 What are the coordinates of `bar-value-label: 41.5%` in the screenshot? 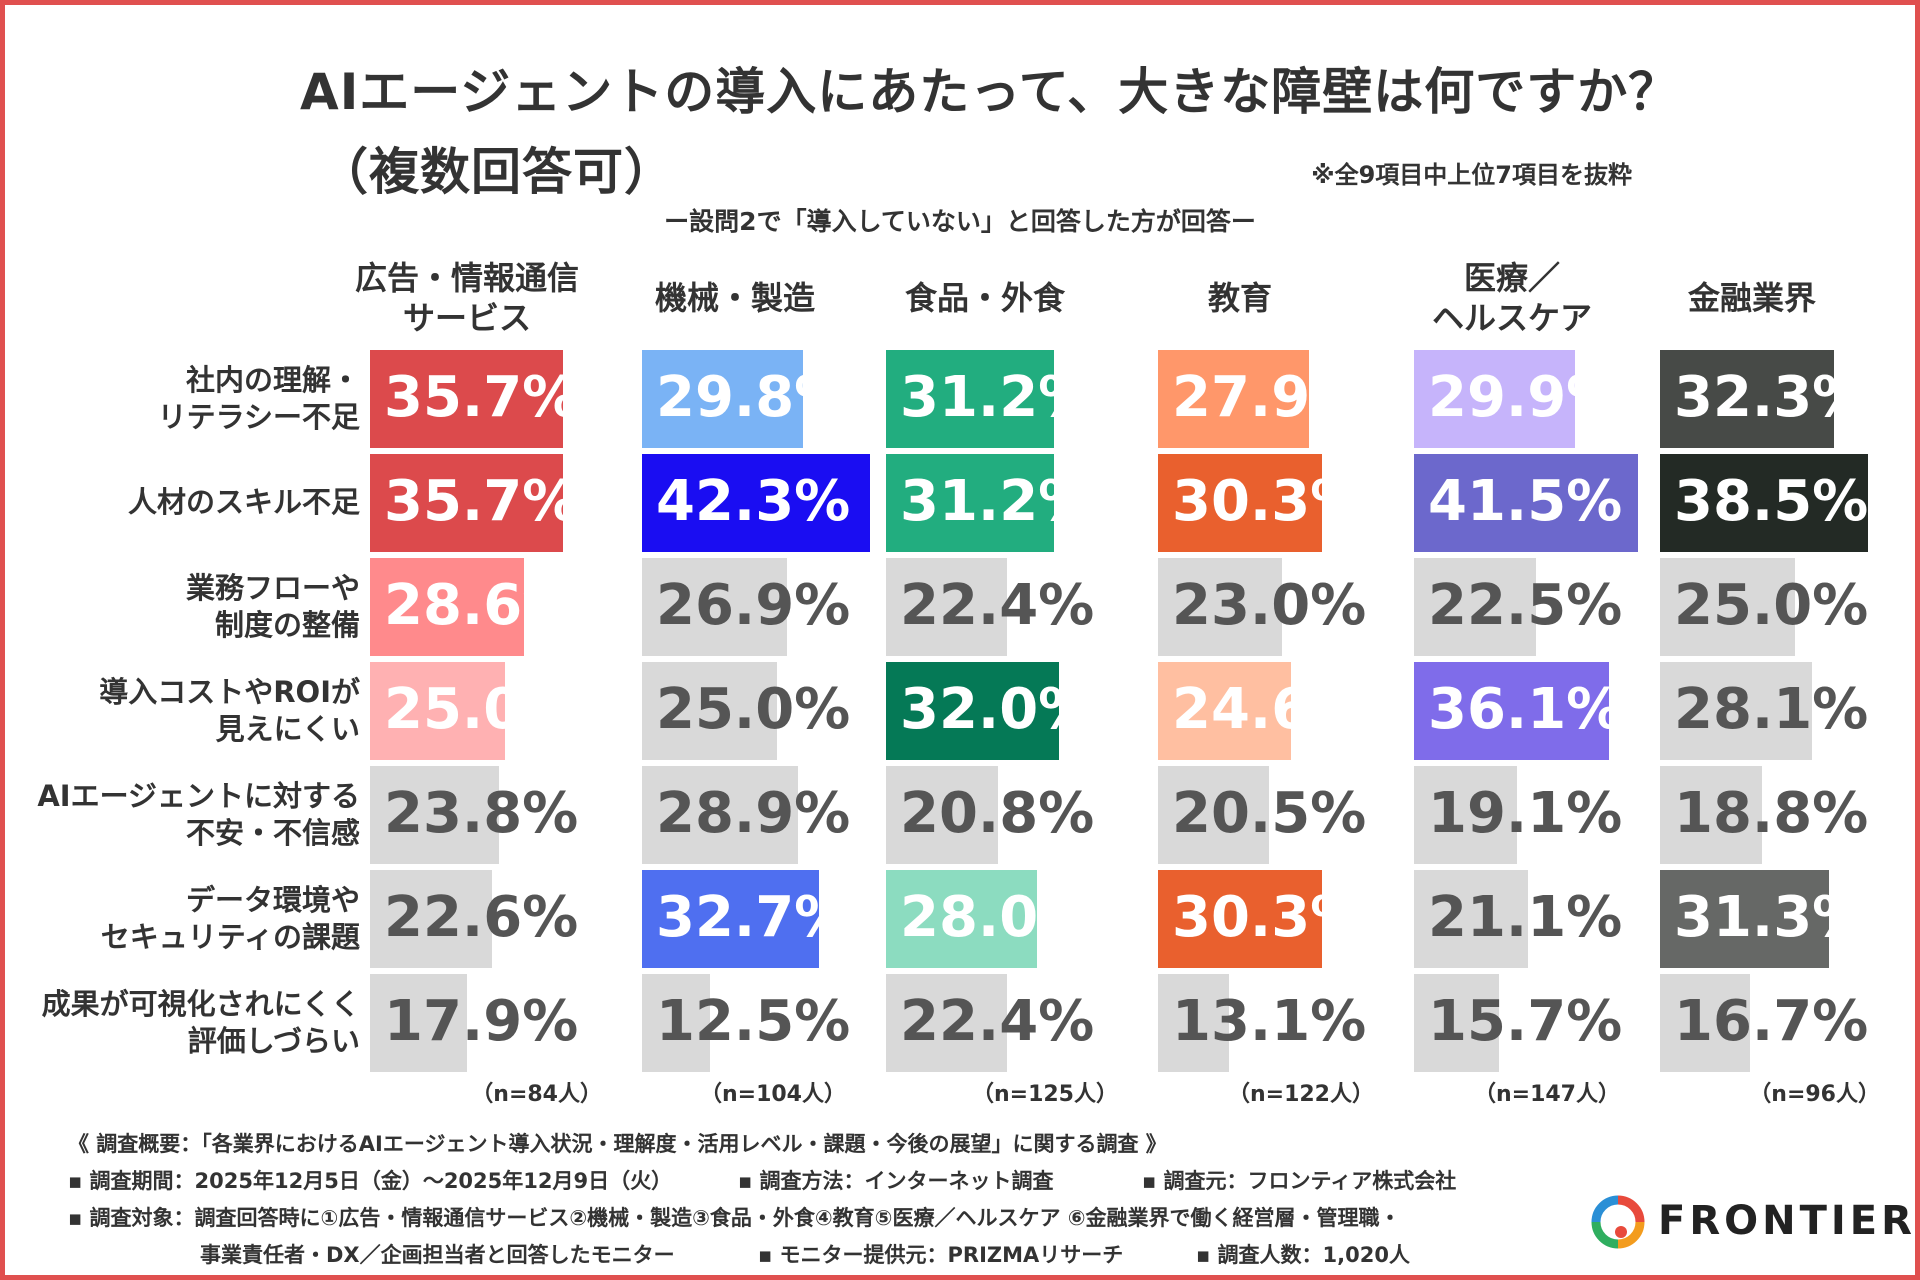 It's located at (1525, 501).